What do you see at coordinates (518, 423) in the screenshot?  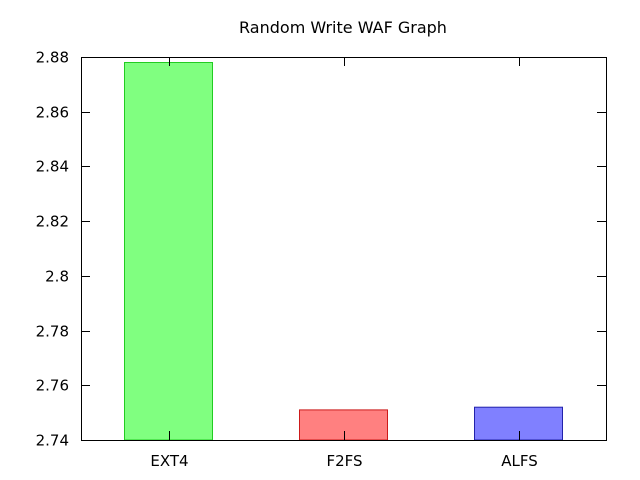 I see `bar-alfs` at bounding box center [518, 423].